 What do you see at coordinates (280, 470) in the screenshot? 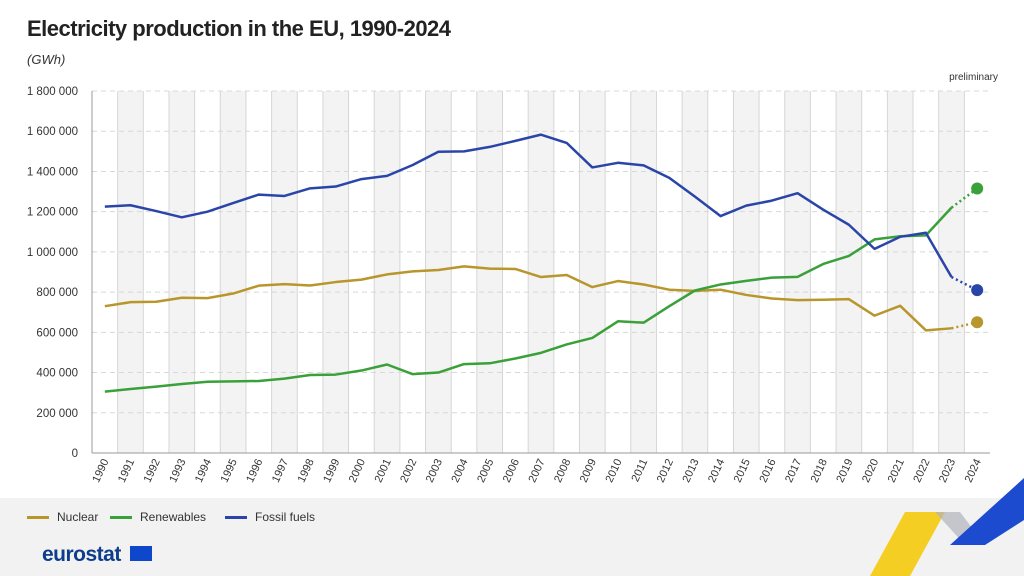
I see `x-tick-label: 1997` at bounding box center [280, 470].